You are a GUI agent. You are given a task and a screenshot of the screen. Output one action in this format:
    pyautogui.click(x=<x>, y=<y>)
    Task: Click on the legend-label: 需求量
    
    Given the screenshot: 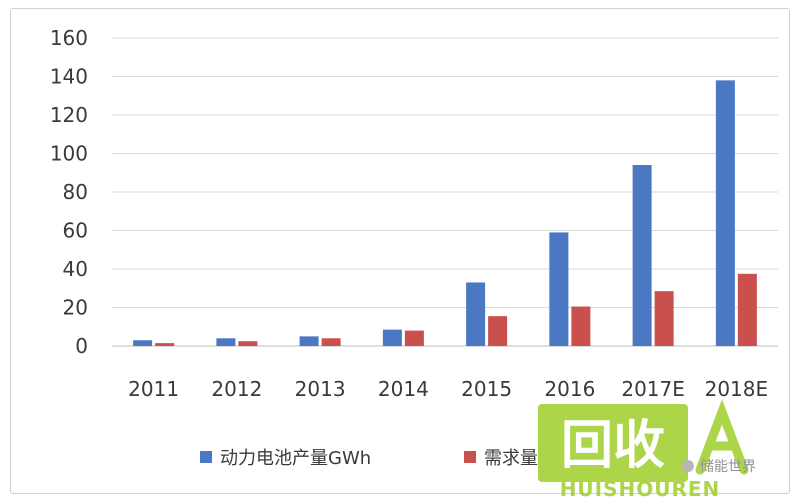 What is the action you would take?
    pyautogui.click(x=511, y=458)
    